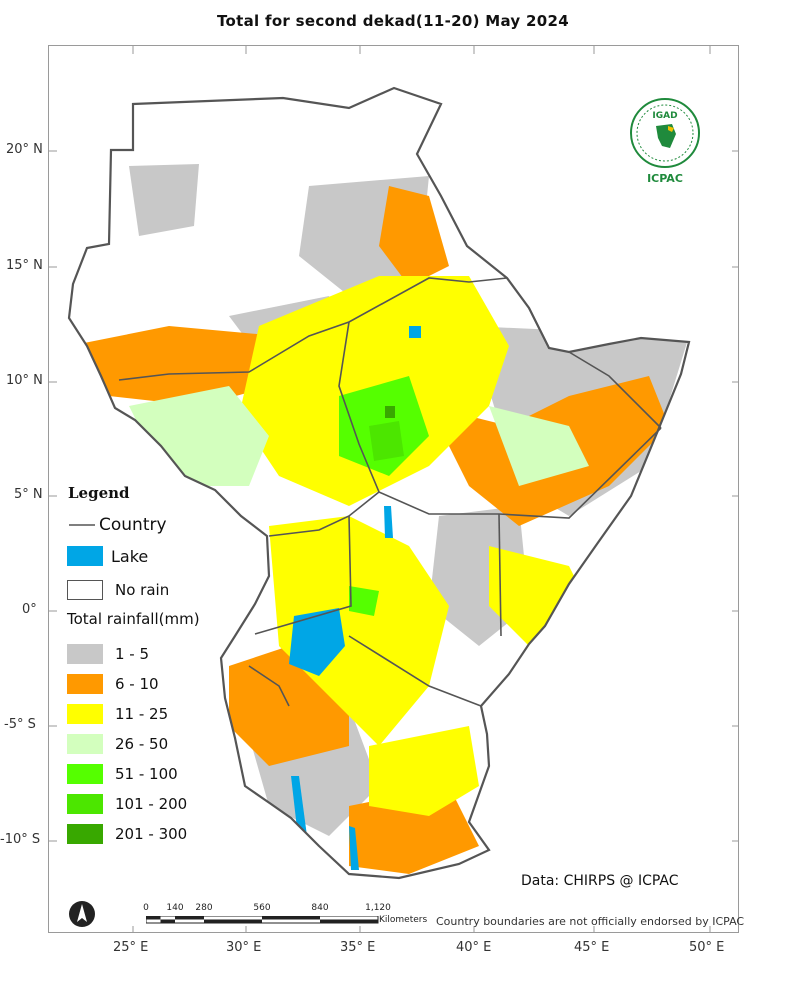 The width and height of the screenshot is (786, 981). I want to click on lat-label-5s: -5° S, so click(20, 724).